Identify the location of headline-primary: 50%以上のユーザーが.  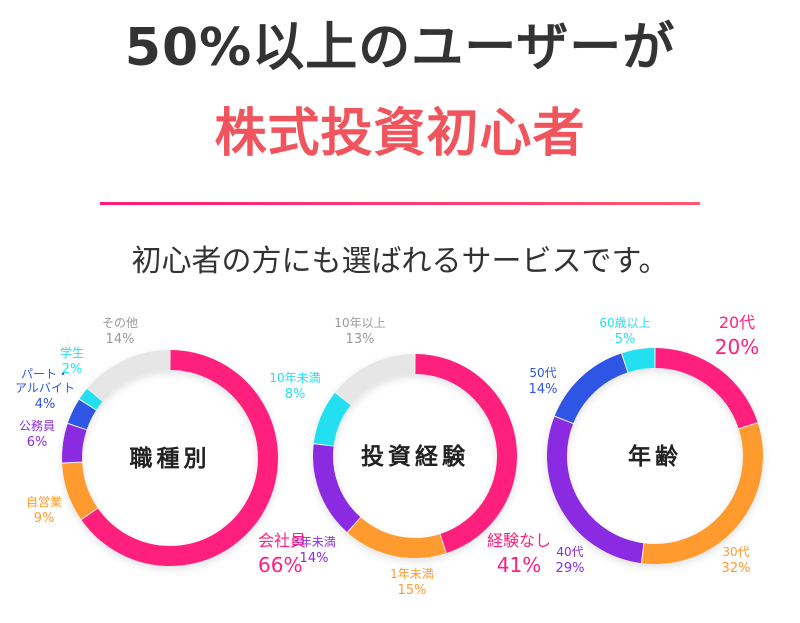
(400, 48).